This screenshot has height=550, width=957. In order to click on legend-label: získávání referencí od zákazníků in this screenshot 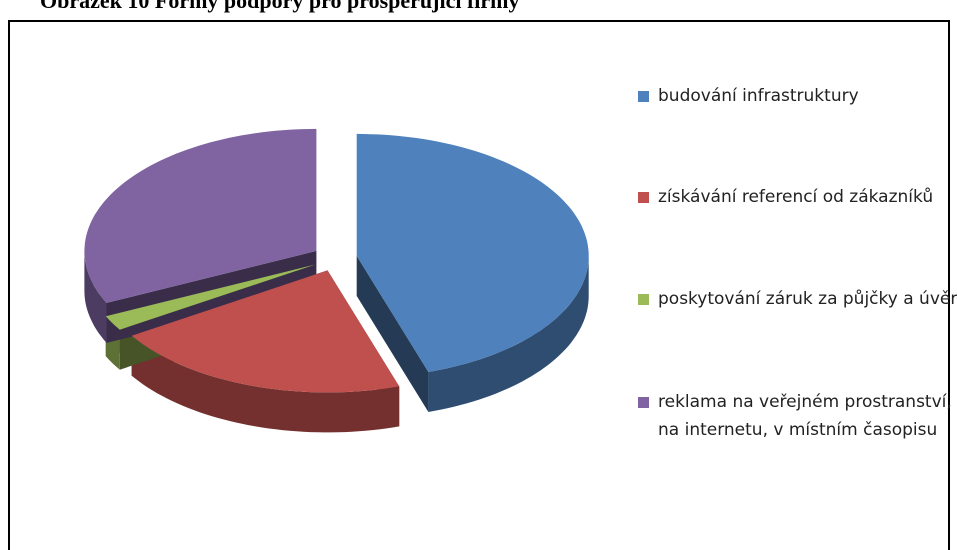, I will do `click(796, 197)`.